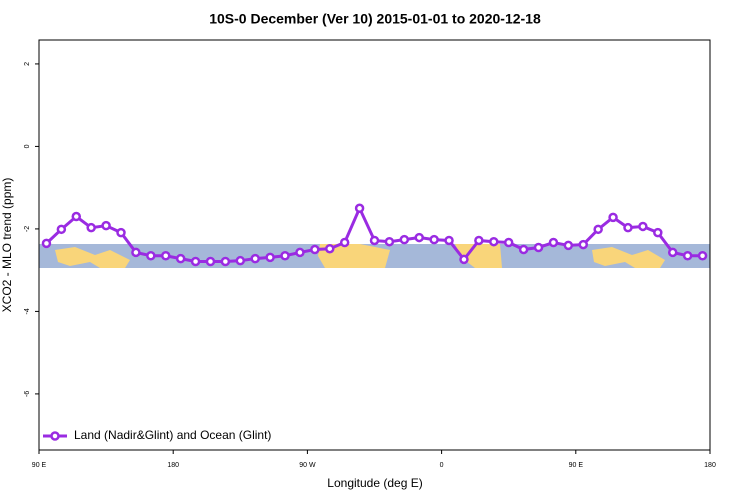 The image size is (750, 500). I want to click on legend-label: Land (Nadir&Glint) and Ocean (Glint), so click(172, 435).